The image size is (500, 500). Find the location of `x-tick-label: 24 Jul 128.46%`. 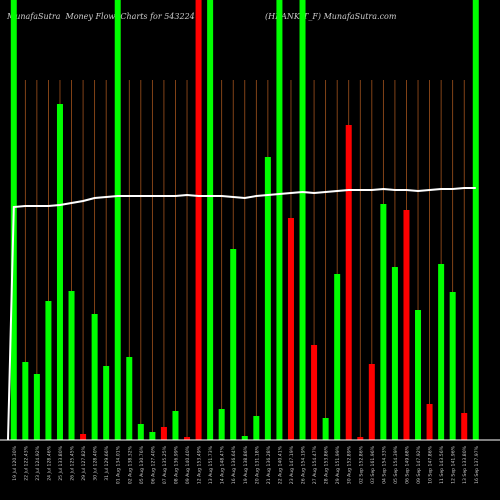

x-tick-label: 24 Jul 128.46% is located at coordinates (49, 462).